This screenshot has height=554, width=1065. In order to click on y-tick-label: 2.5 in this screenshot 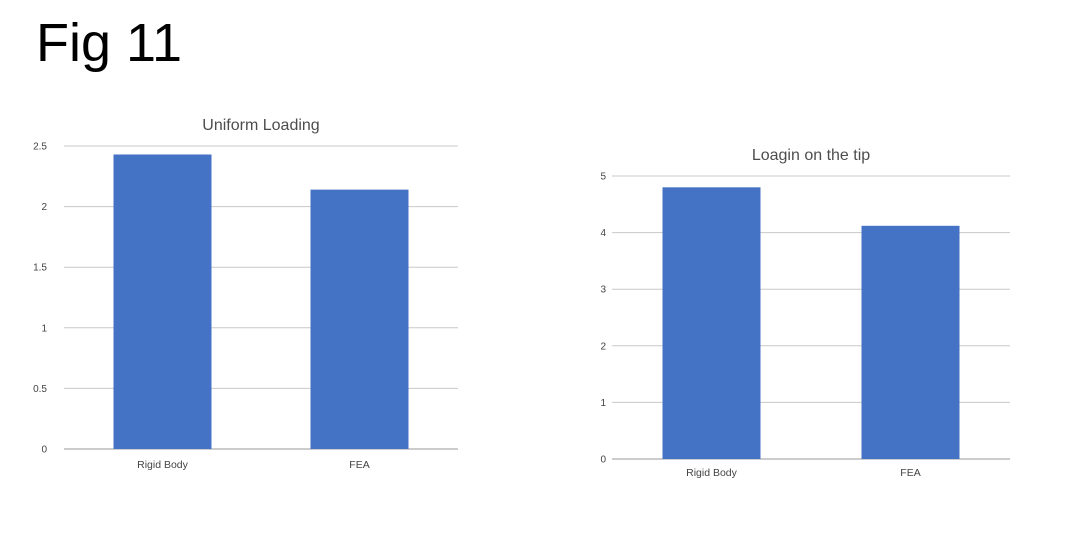, I will do `click(40, 147)`.